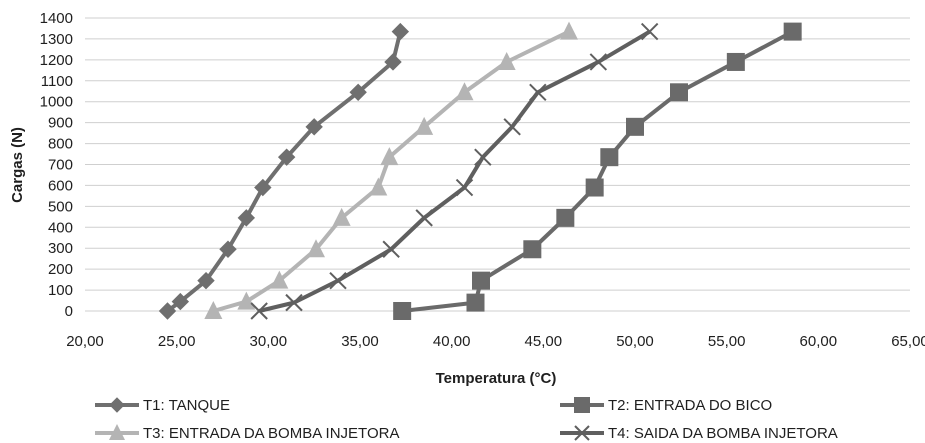 Image resolution: width=925 pixels, height=443 pixels. What do you see at coordinates (60, 144) in the screenshot?
I see `y-tick-label: 800` at bounding box center [60, 144].